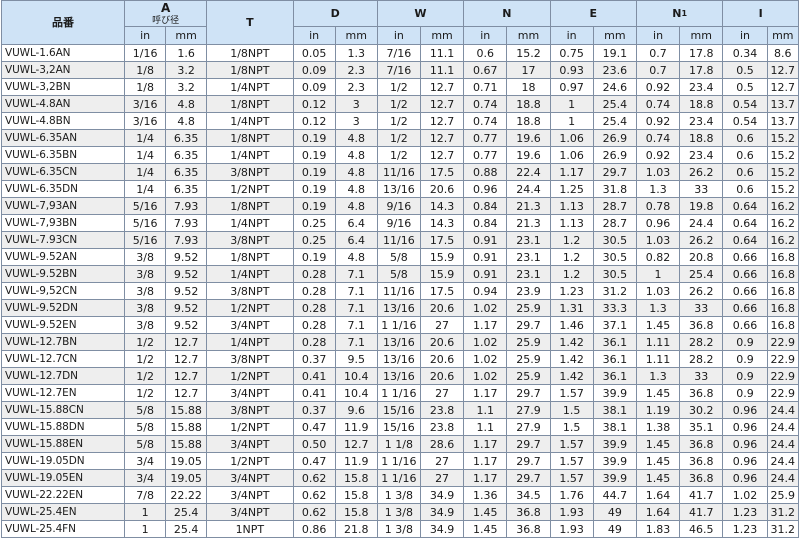 Image resolution: width=800 pixels, height=552 pixels. What do you see at coordinates (314, 359) in the screenshot?
I see `cell-d-in: 0.37` at bounding box center [314, 359].